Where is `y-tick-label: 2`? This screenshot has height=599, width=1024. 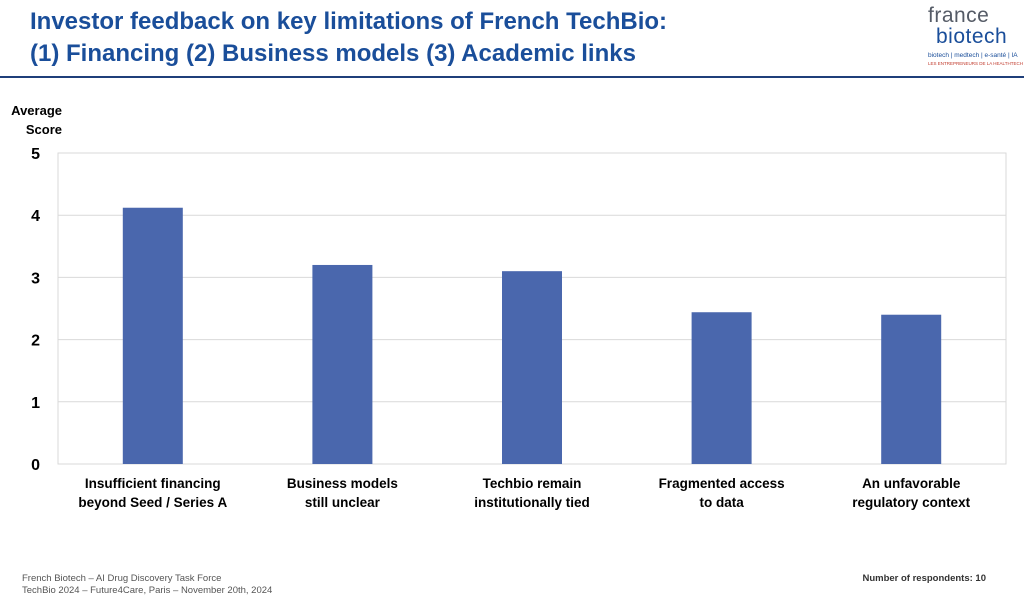
y-tick-label: 2 is located at coordinates (35, 341).